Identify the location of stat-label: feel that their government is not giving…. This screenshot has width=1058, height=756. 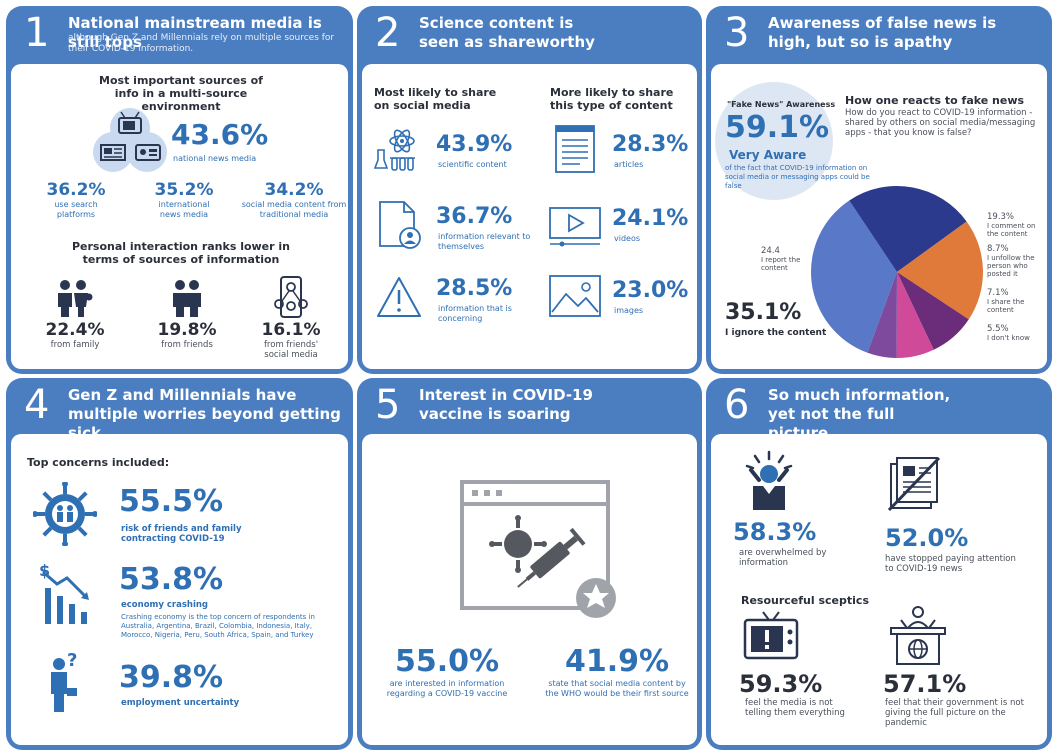
(954, 713).